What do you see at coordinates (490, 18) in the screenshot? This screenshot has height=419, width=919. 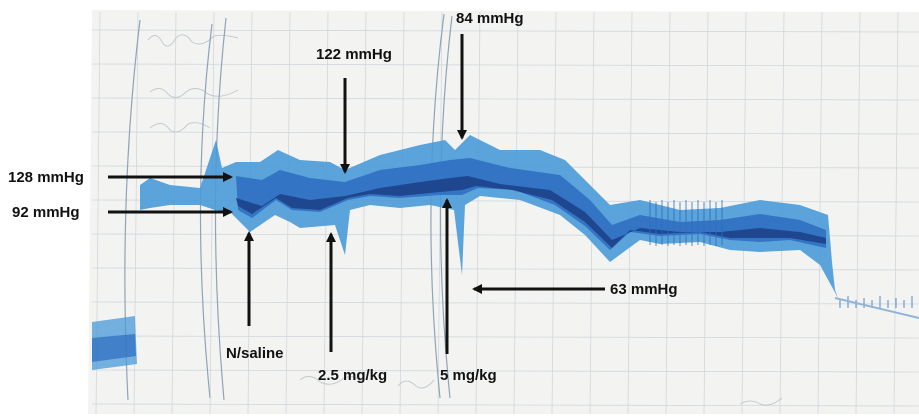 I see `label-84-mmhg: 84 mmHg` at bounding box center [490, 18].